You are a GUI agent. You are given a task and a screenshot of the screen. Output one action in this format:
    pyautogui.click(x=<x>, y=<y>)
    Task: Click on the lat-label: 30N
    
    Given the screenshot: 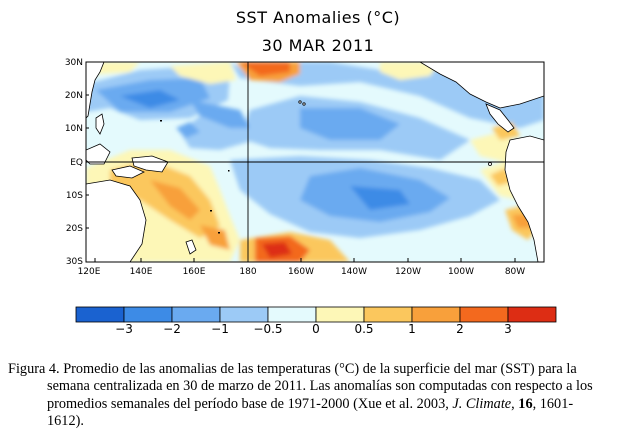 What is the action you would take?
    pyautogui.click(x=74, y=63)
    